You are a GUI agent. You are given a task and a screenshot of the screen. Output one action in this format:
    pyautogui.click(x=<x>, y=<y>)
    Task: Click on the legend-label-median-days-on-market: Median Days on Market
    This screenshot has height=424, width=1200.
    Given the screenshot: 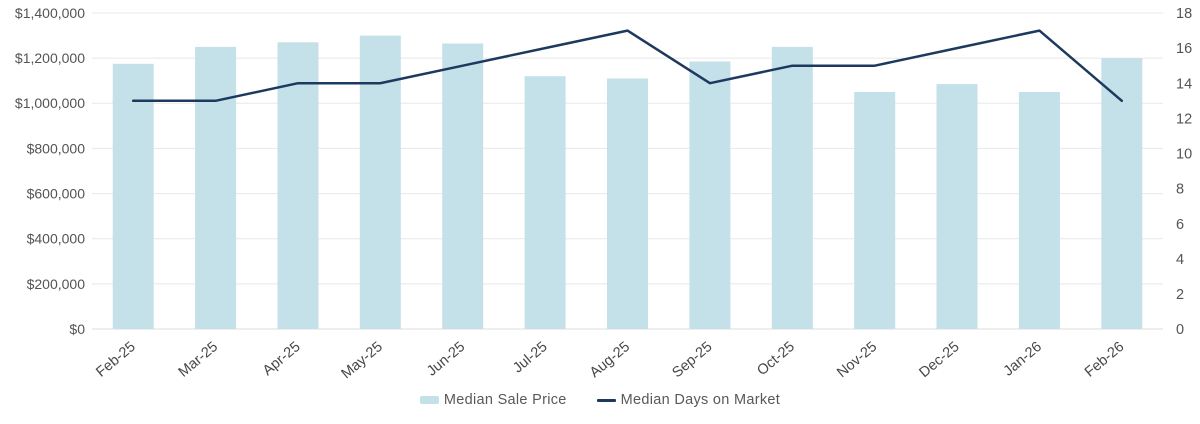 What is the action you would take?
    pyautogui.click(x=700, y=400)
    